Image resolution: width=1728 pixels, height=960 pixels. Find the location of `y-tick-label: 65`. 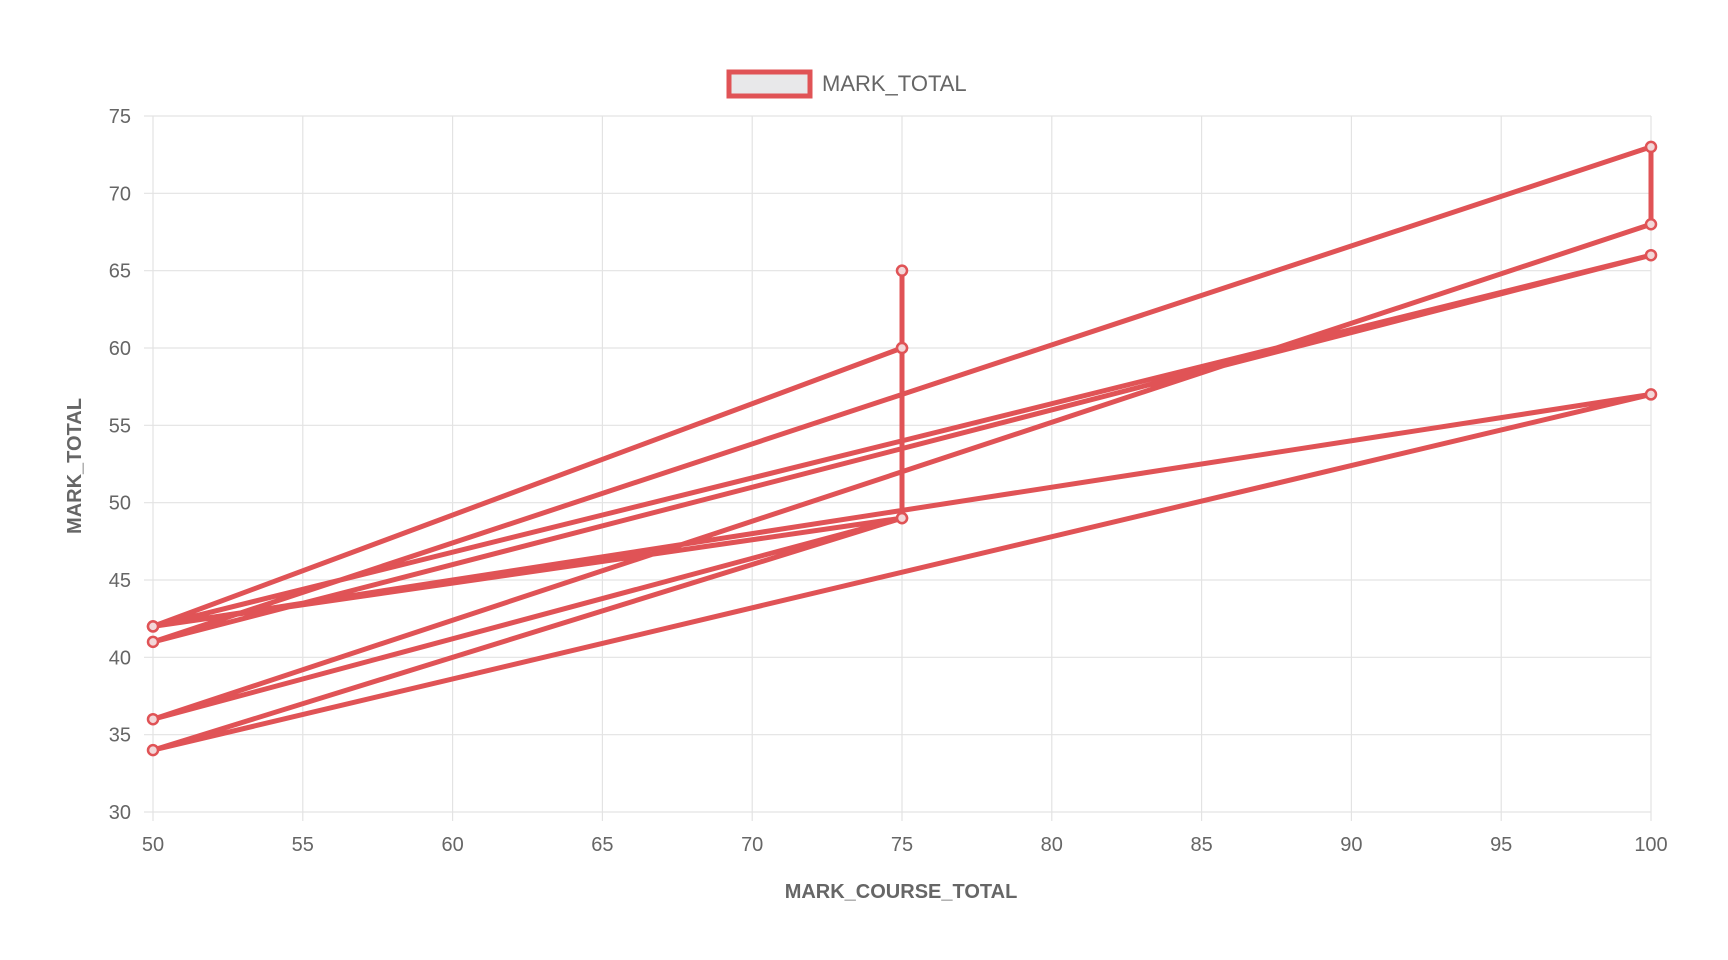

y-tick-label: 65 is located at coordinates (120, 272).